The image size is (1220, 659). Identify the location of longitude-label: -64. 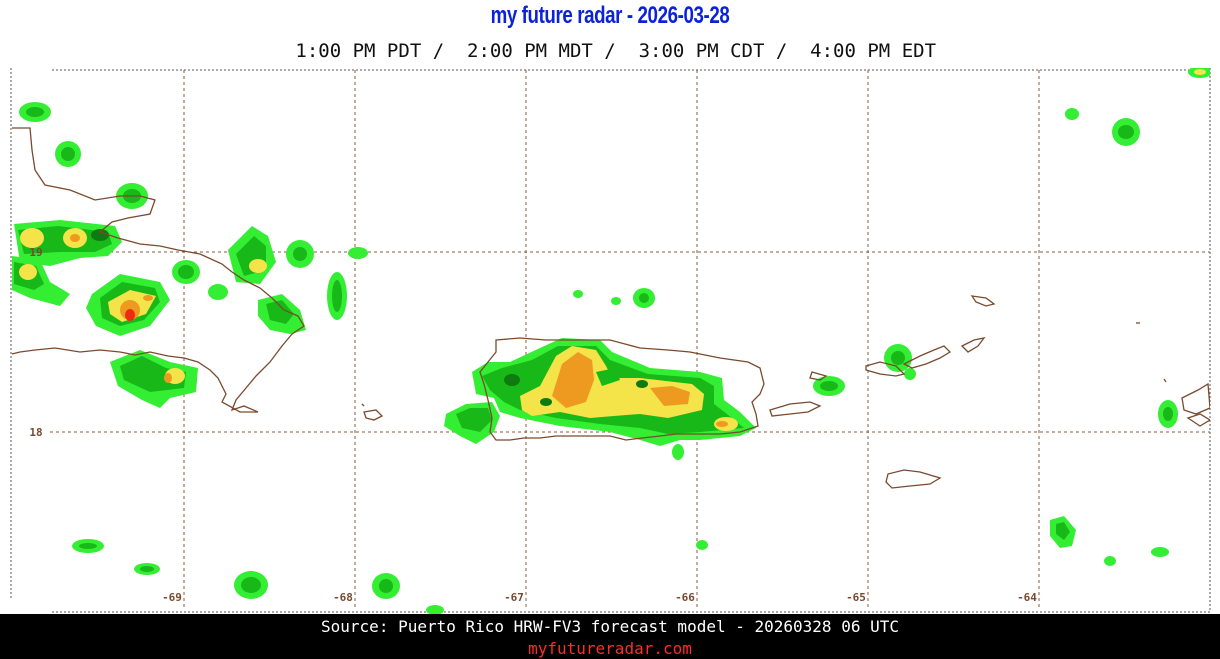
(1027, 597).